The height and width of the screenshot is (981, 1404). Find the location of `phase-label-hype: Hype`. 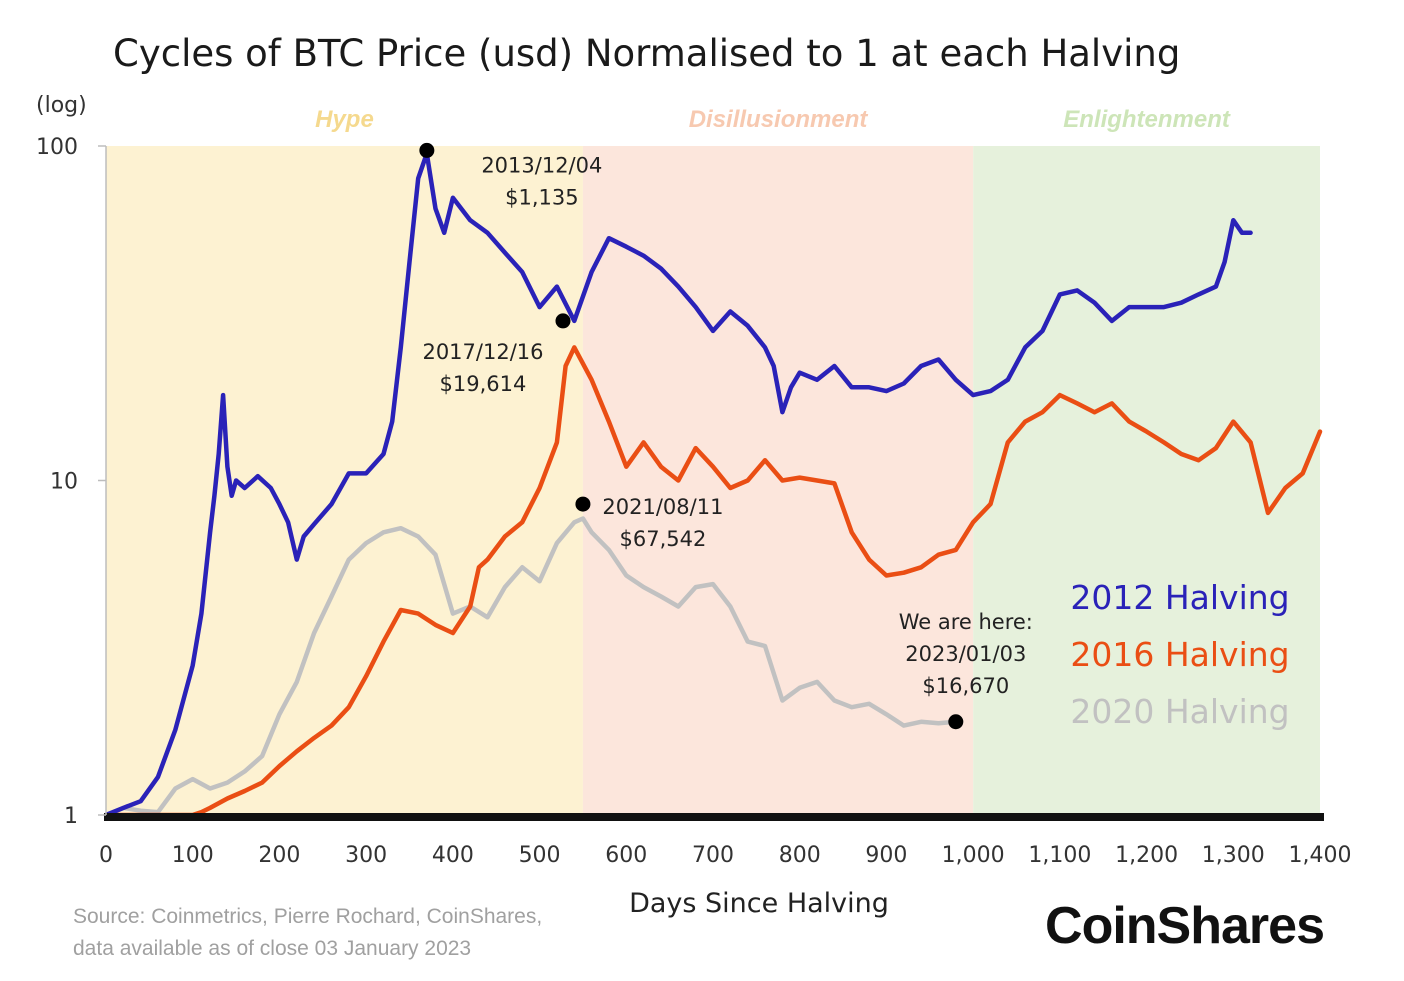

phase-label-hype: Hype is located at coordinates (344, 119).